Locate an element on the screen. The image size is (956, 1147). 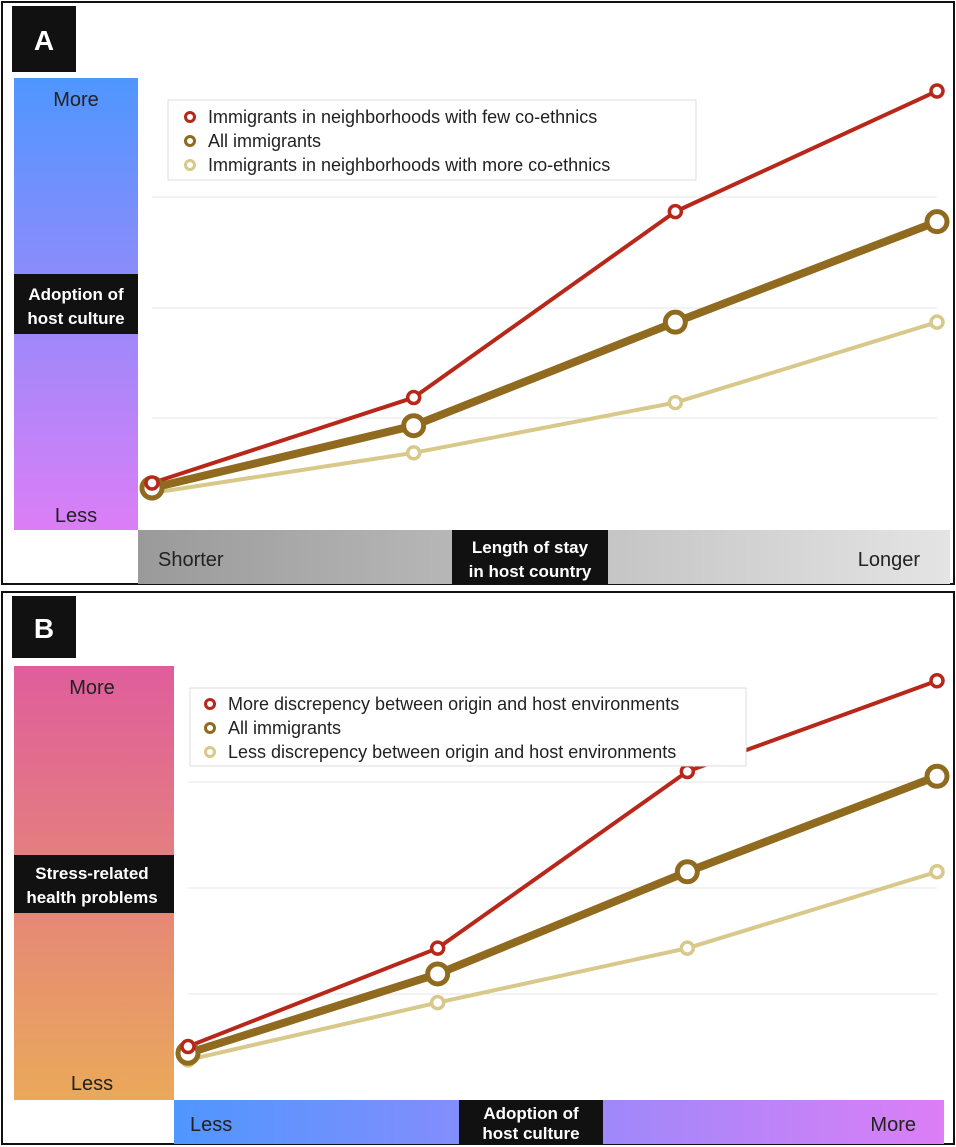
panel-a-legend-box is located at coordinates (432, 140).